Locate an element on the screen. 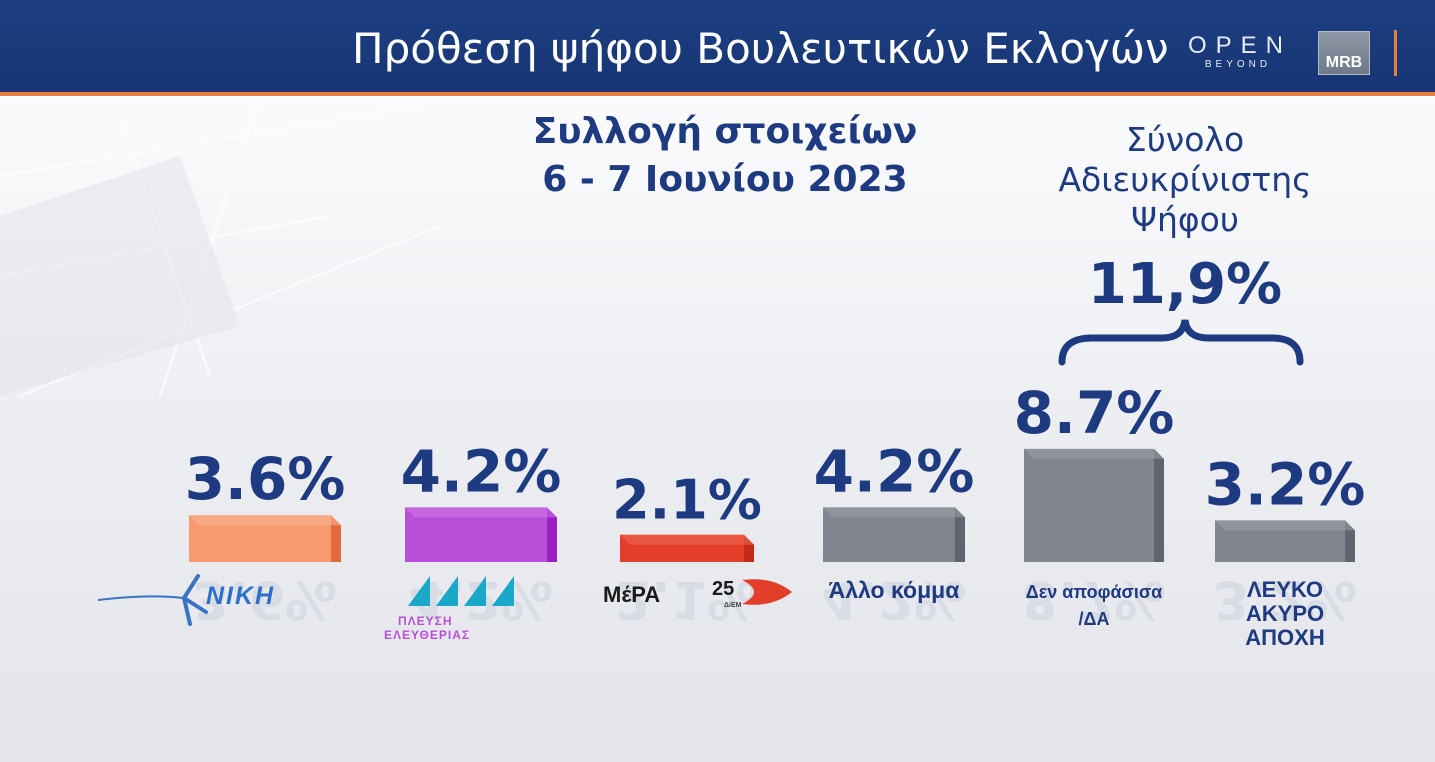  undecided-total-value: 11,9% is located at coordinates (1185, 284).